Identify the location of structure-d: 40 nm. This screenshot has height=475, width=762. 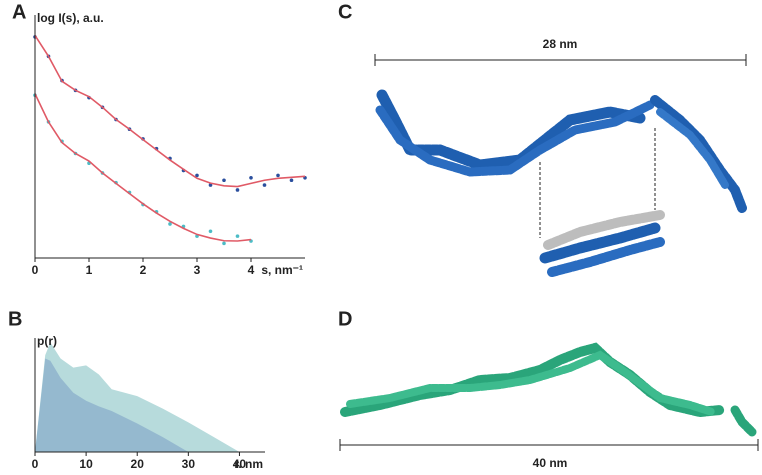
(549, 406).